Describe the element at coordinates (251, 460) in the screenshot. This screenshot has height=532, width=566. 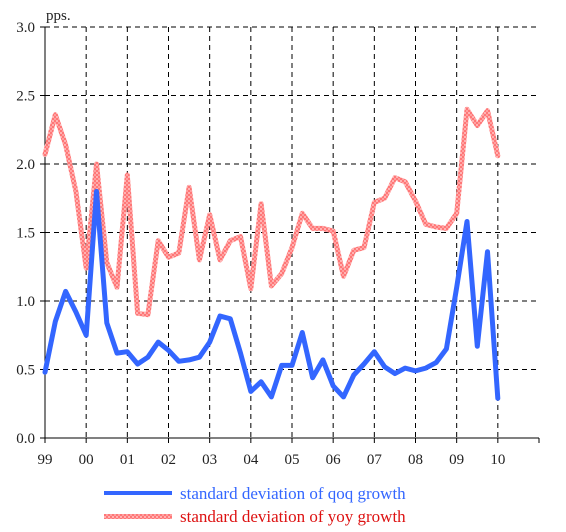
I see `x-tick-label: 04` at that location.